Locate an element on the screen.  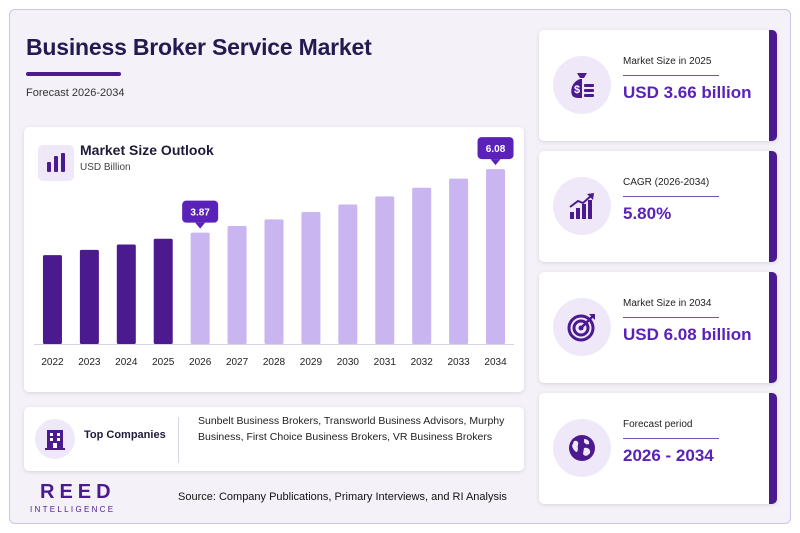
x-tick-label: 2027 is located at coordinates (237, 362).